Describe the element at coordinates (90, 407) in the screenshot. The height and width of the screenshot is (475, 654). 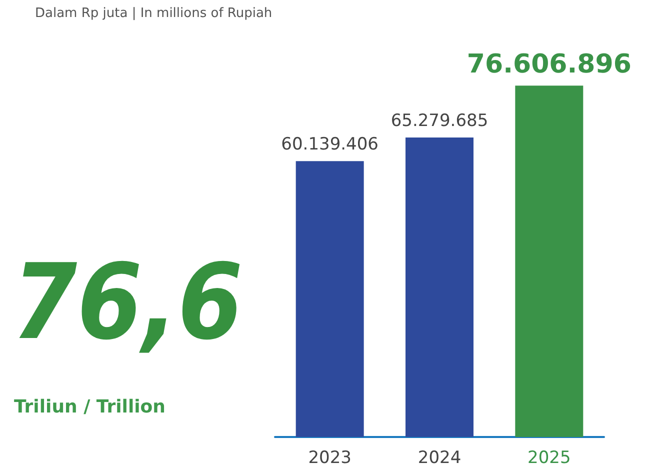
I see `text: Triliun / Trillion` at that location.